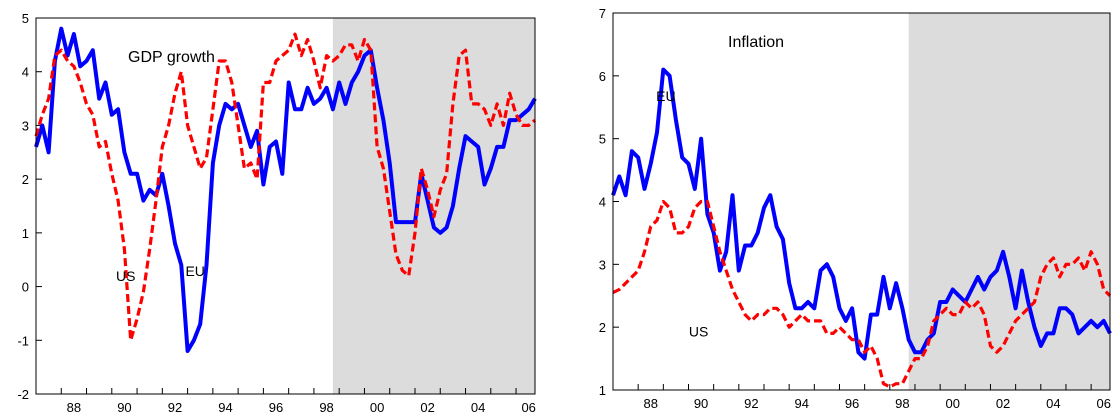 The width and height of the screenshot is (1114, 419). What do you see at coordinates (602, 13) in the screenshot?
I see `y-tick-label: 7` at bounding box center [602, 13].